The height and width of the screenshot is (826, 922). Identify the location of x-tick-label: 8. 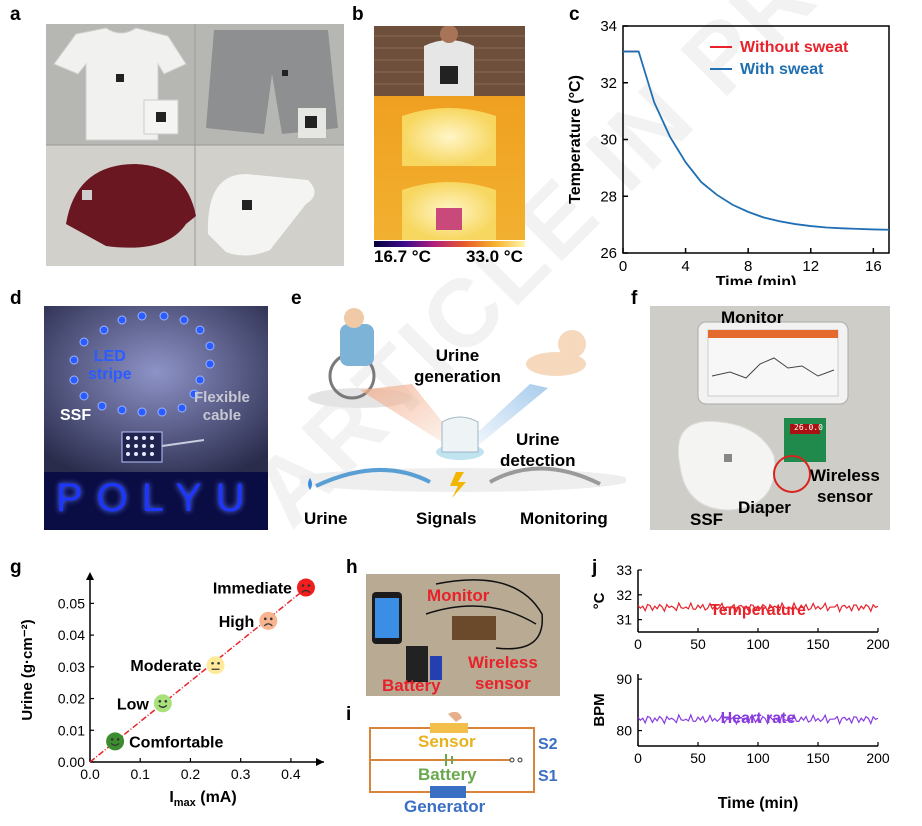
(748, 266).